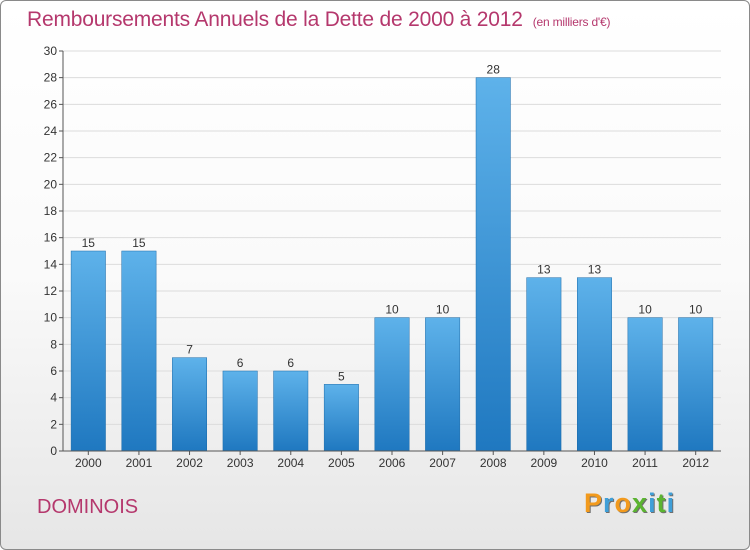  I want to click on y-tick-label: 0, so click(53, 451).